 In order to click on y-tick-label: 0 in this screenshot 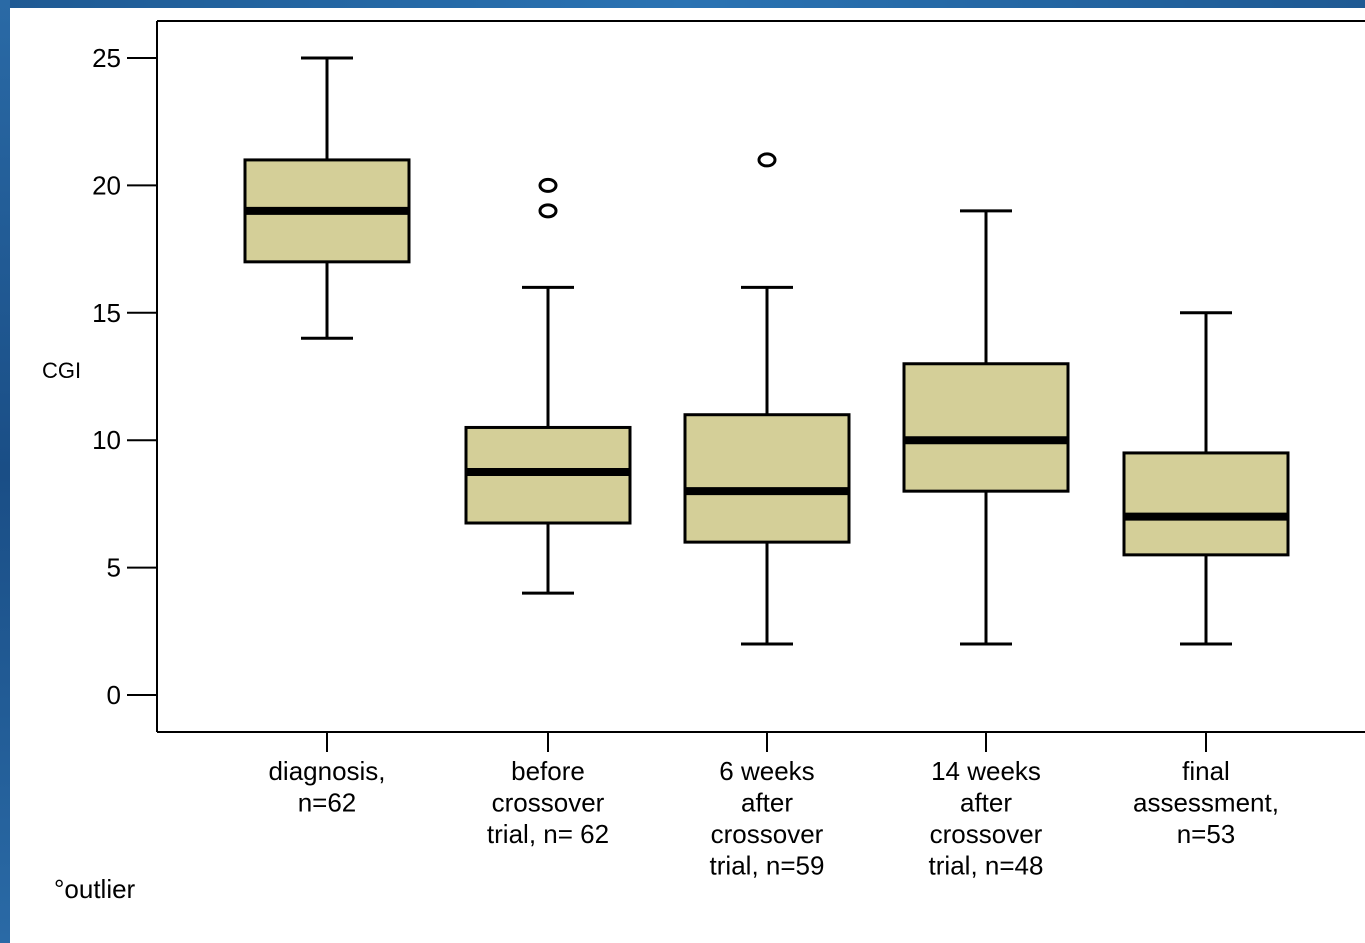, I will do `click(114, 695)`.